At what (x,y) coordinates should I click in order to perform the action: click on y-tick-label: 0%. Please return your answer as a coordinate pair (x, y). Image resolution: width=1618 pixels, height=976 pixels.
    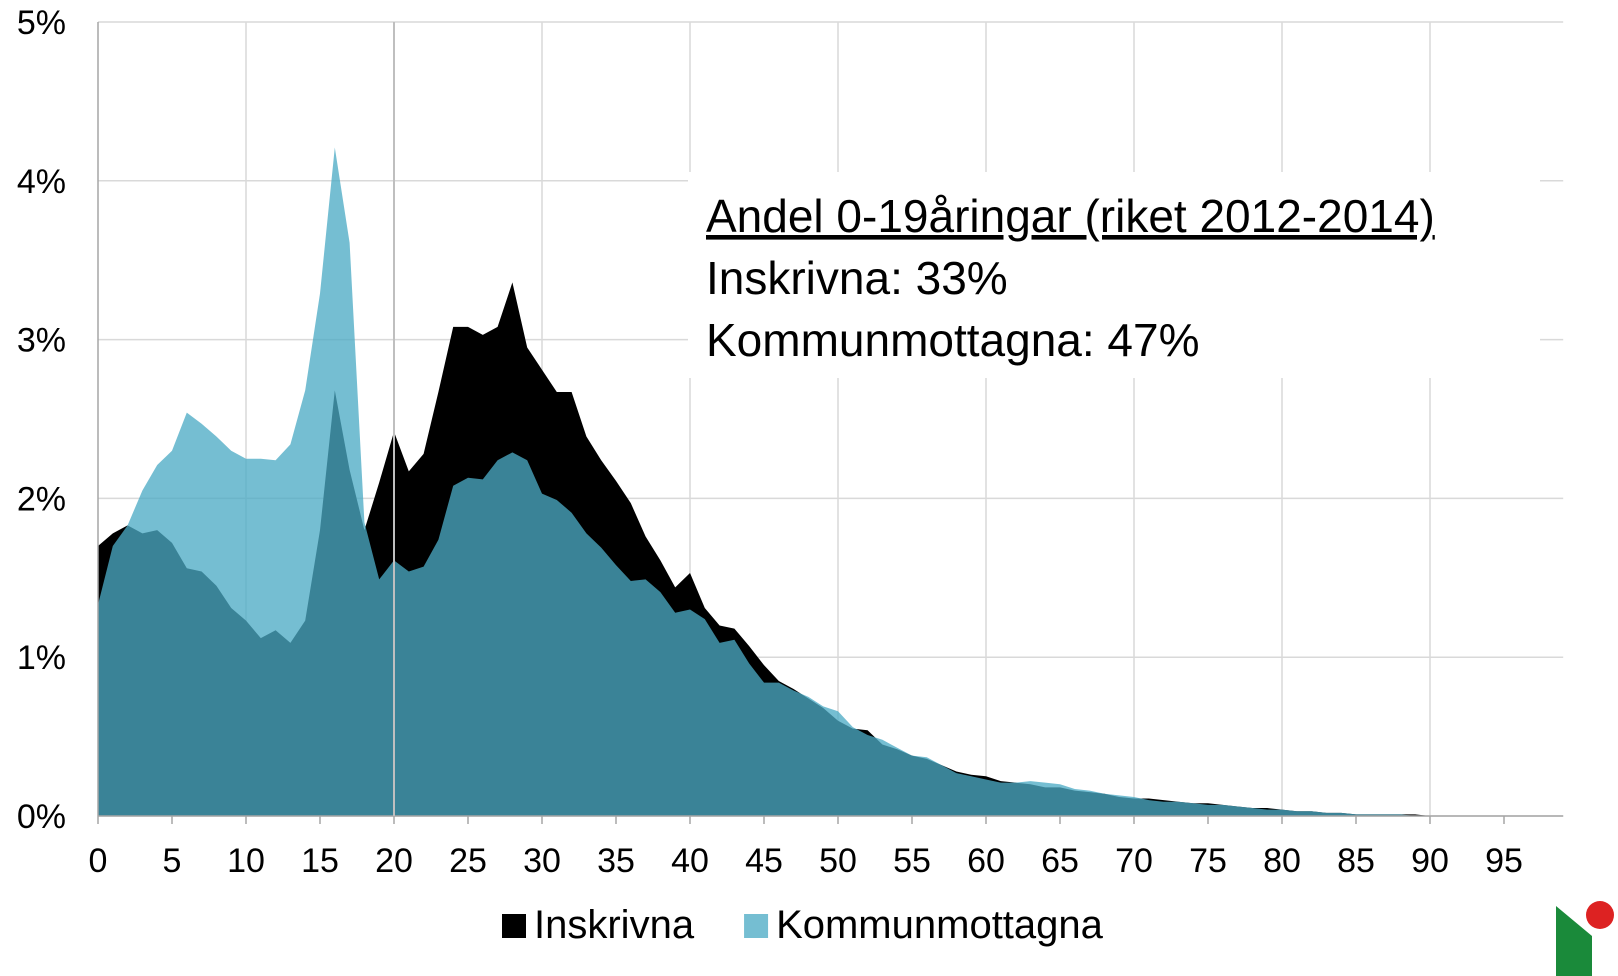
    Looking at the image, I should click on (41, 817).